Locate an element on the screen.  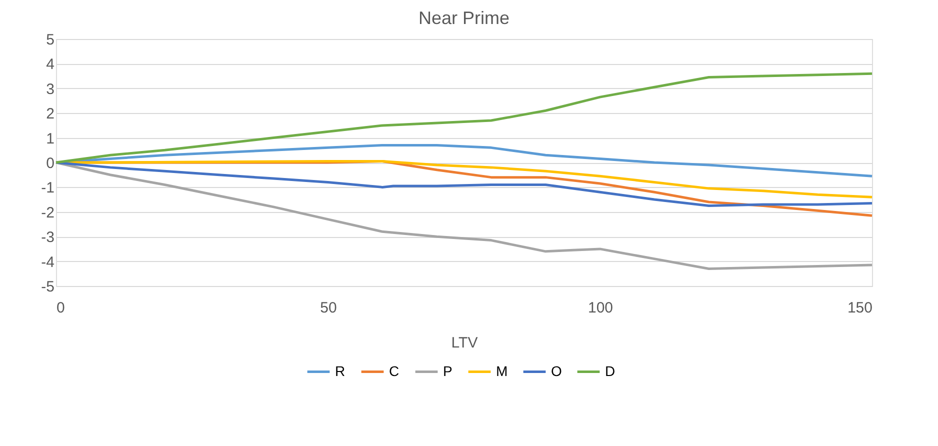
legend-label: M is located at coordinates (502, 370).